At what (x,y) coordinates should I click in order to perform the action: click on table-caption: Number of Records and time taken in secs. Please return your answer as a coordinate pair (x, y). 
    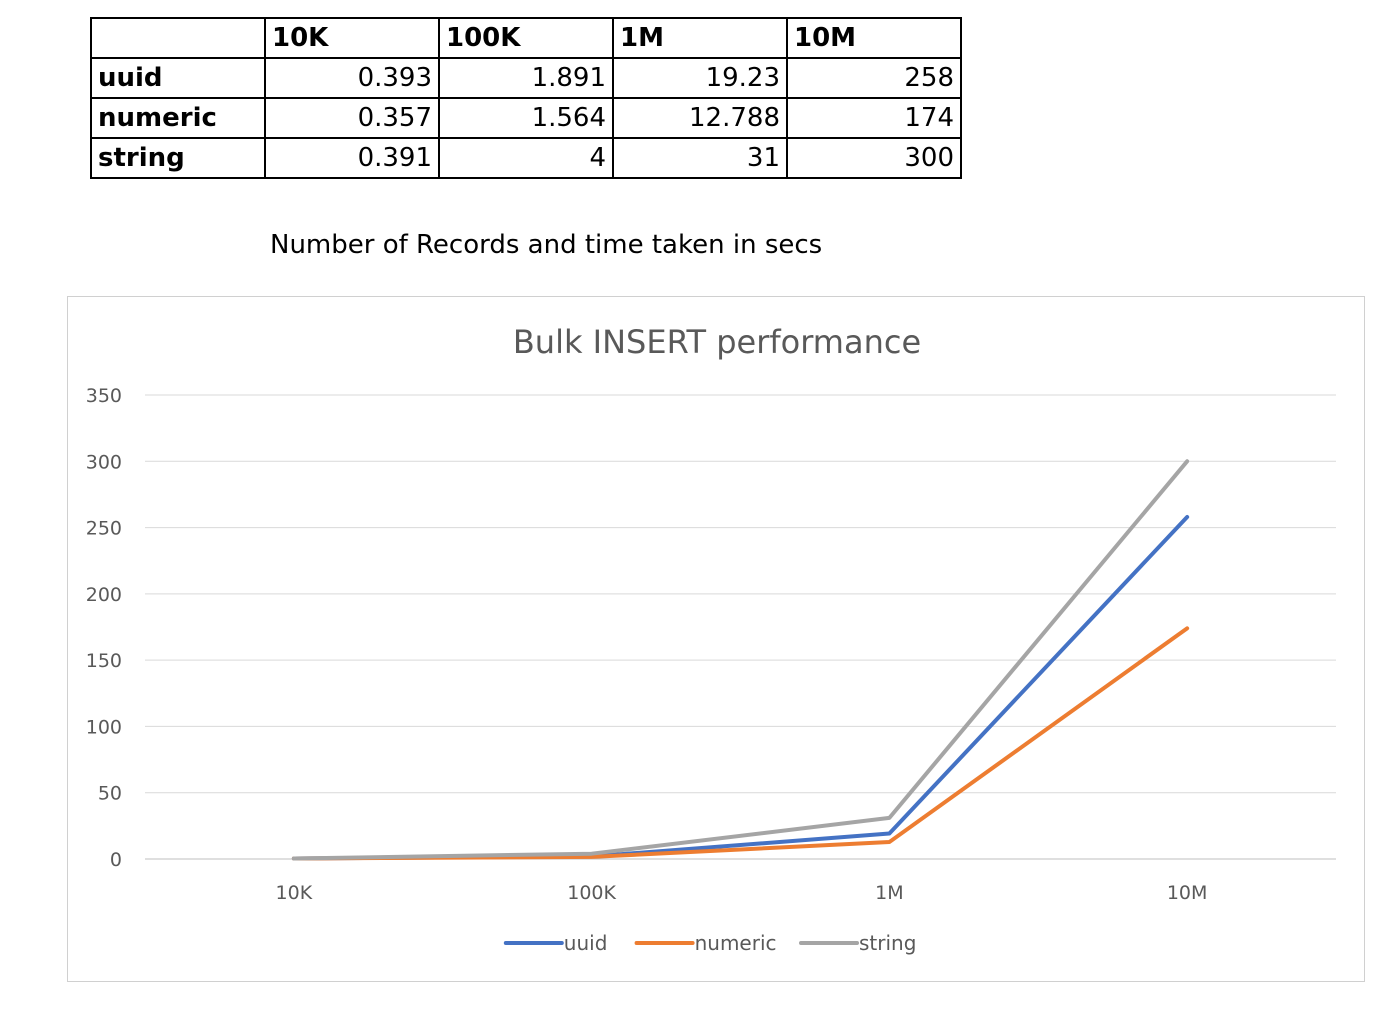
    Looking at the image, I should click on (546, 245).